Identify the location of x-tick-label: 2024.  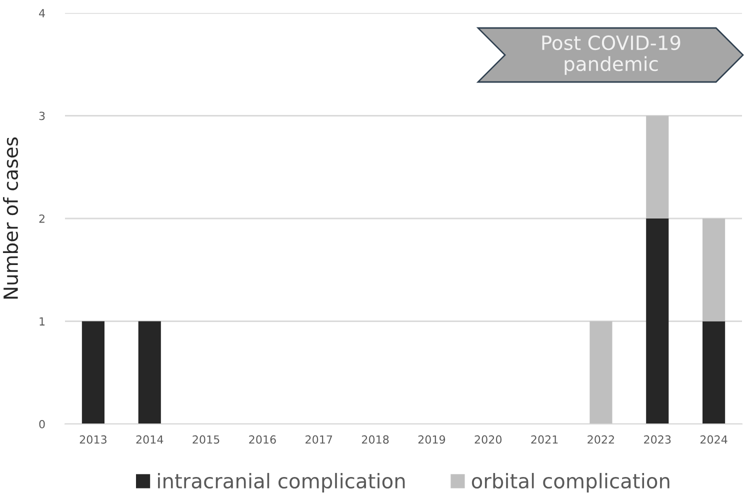
(714, 439).